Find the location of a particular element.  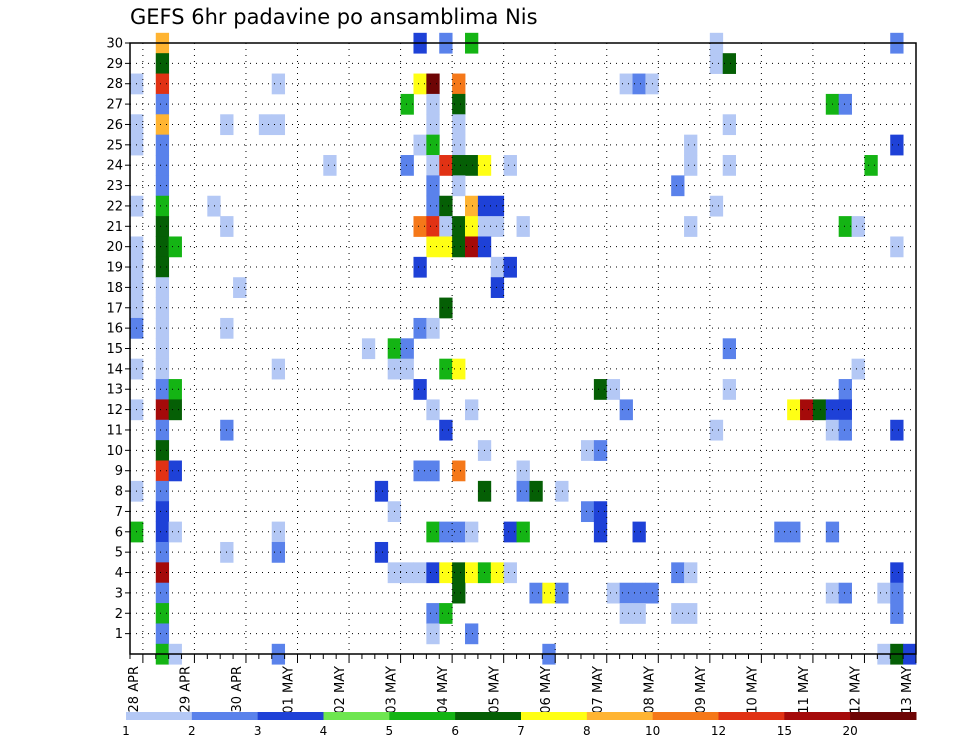

colorbar-label: 6 is located at coordinates (455, 731).